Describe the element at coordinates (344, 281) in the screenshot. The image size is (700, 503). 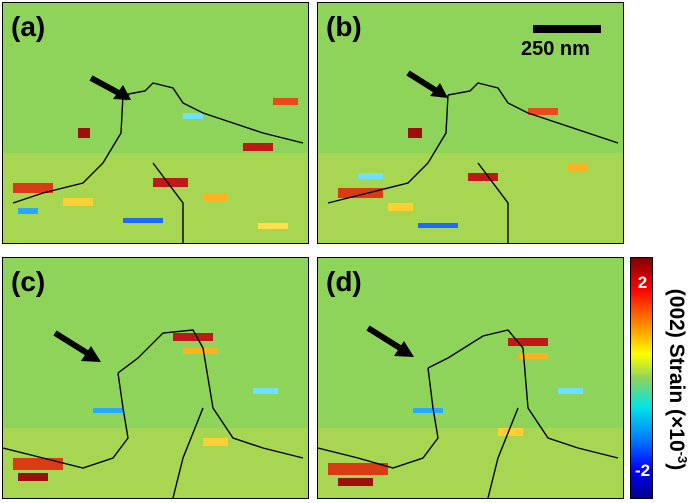
I see `panel-label-d: (d)` at that location.